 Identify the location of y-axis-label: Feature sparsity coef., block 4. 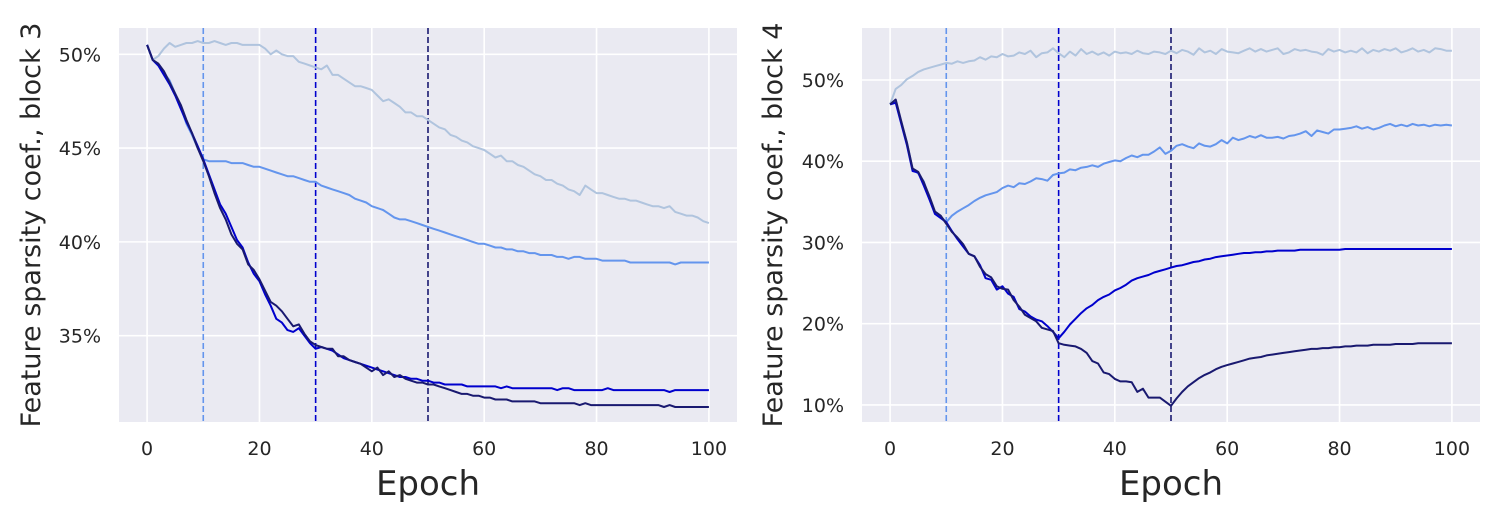
(773, 225).